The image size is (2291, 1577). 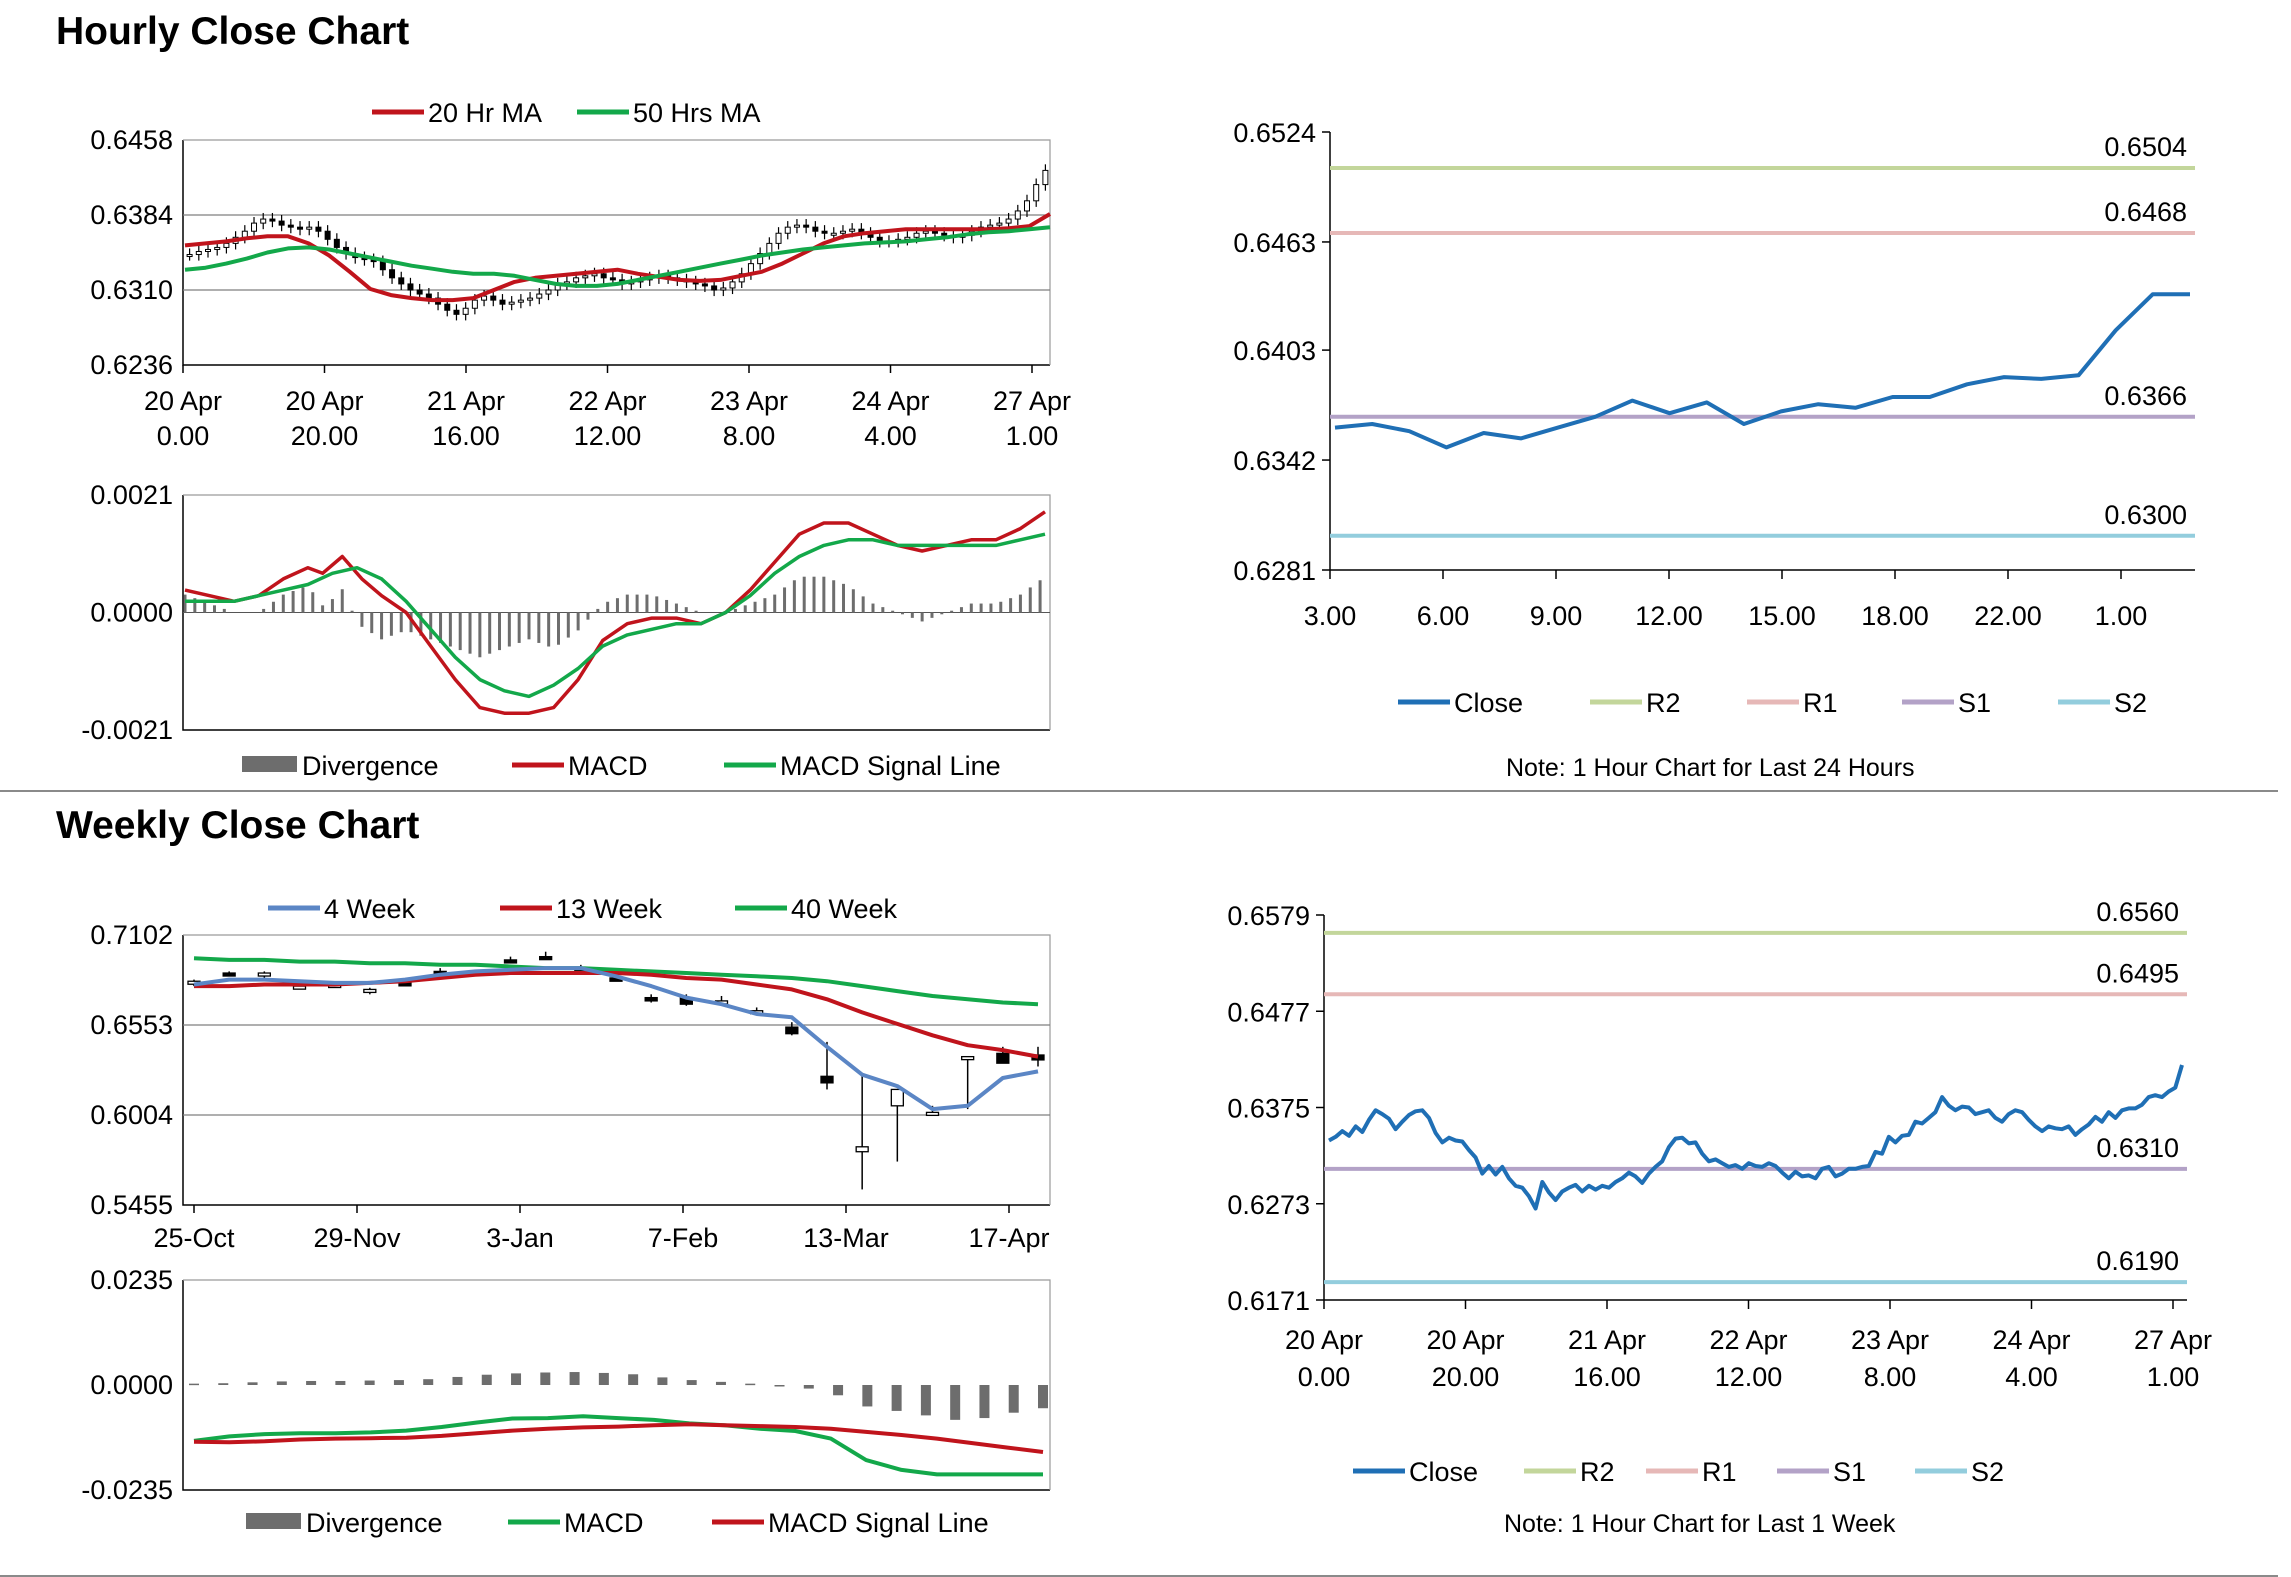 What do you see at coordinates (2145, 212) in the screenshot?
I see `hourly-close-level-label-R1: 0.6468` at bounding box center [2145, 212].